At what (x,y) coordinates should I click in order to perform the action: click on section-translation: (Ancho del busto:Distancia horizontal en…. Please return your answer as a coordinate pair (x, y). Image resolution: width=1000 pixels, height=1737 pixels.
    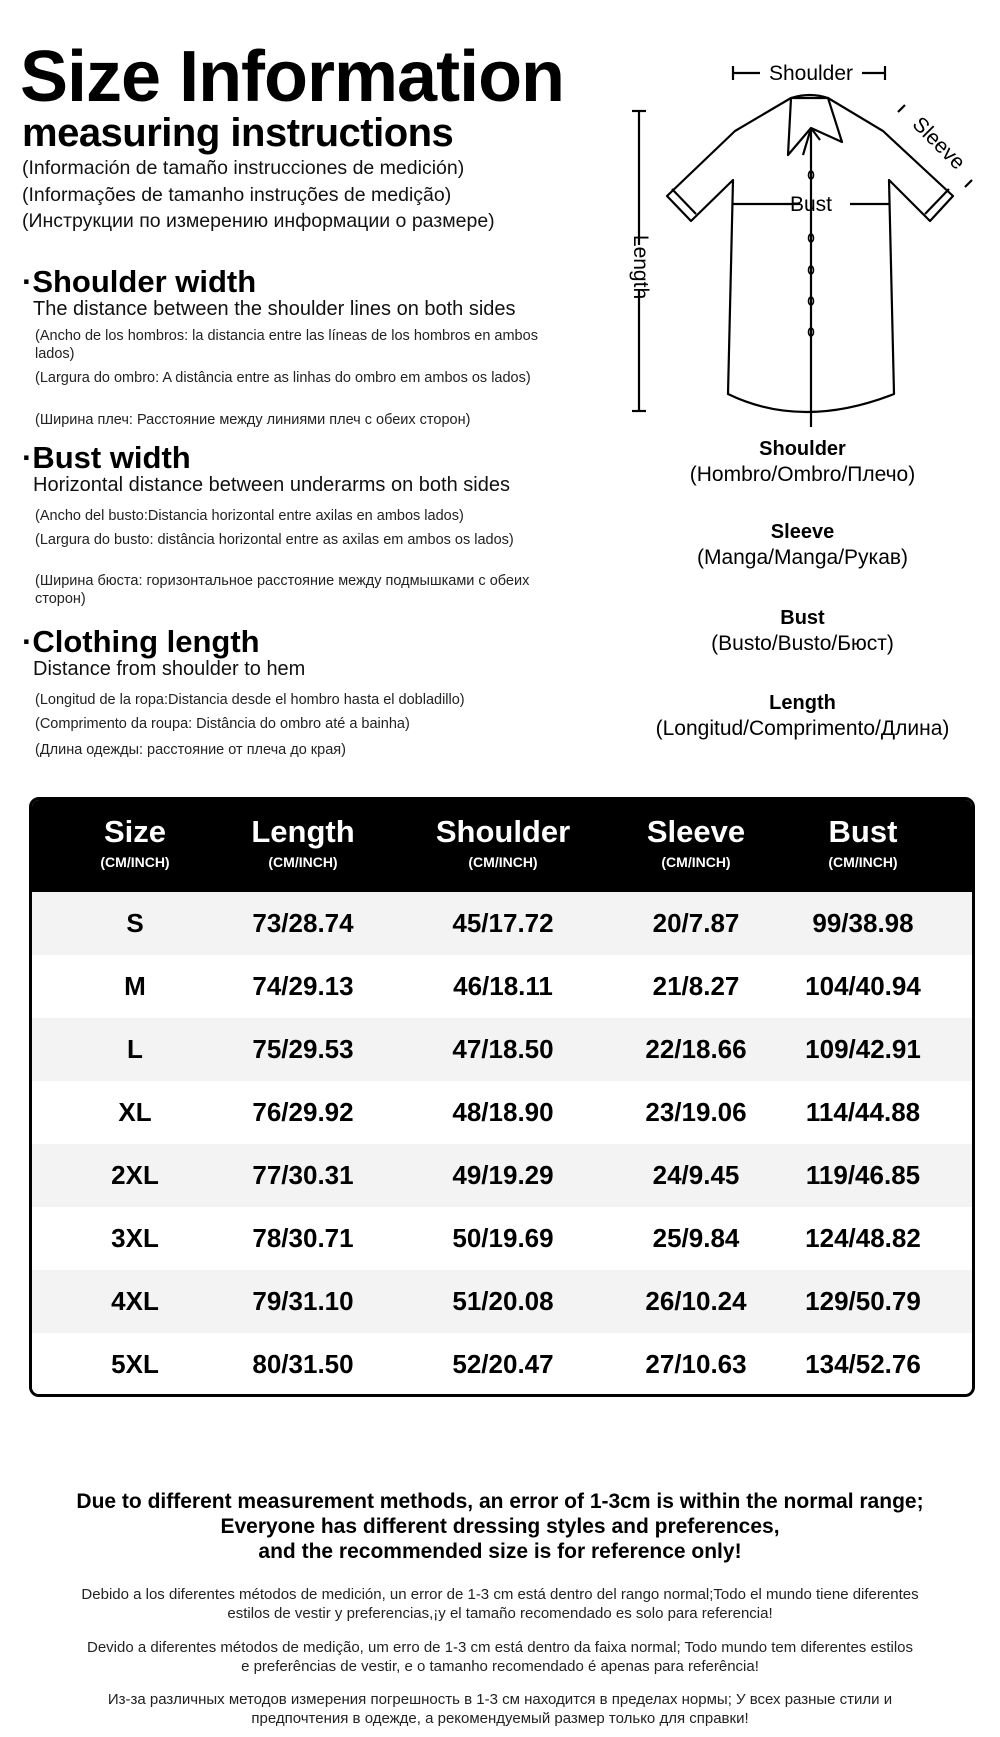
    Looking at the image, I should click on (249, 516).